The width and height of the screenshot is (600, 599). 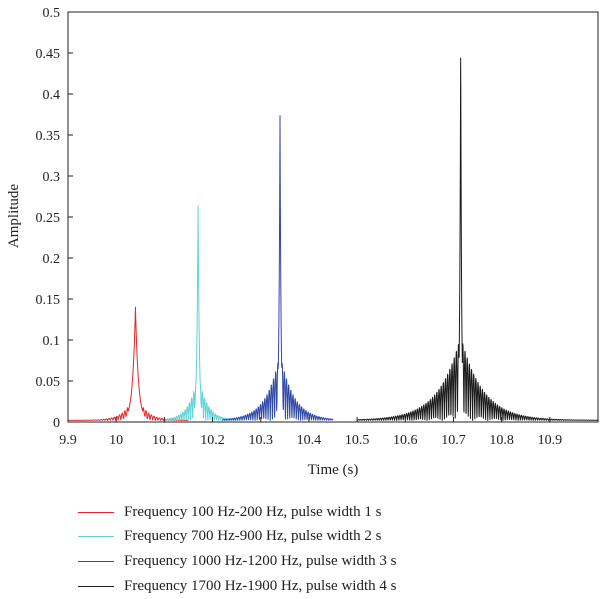 I want to click on x-tick-label: 10.8, so click(x=501, y=440).